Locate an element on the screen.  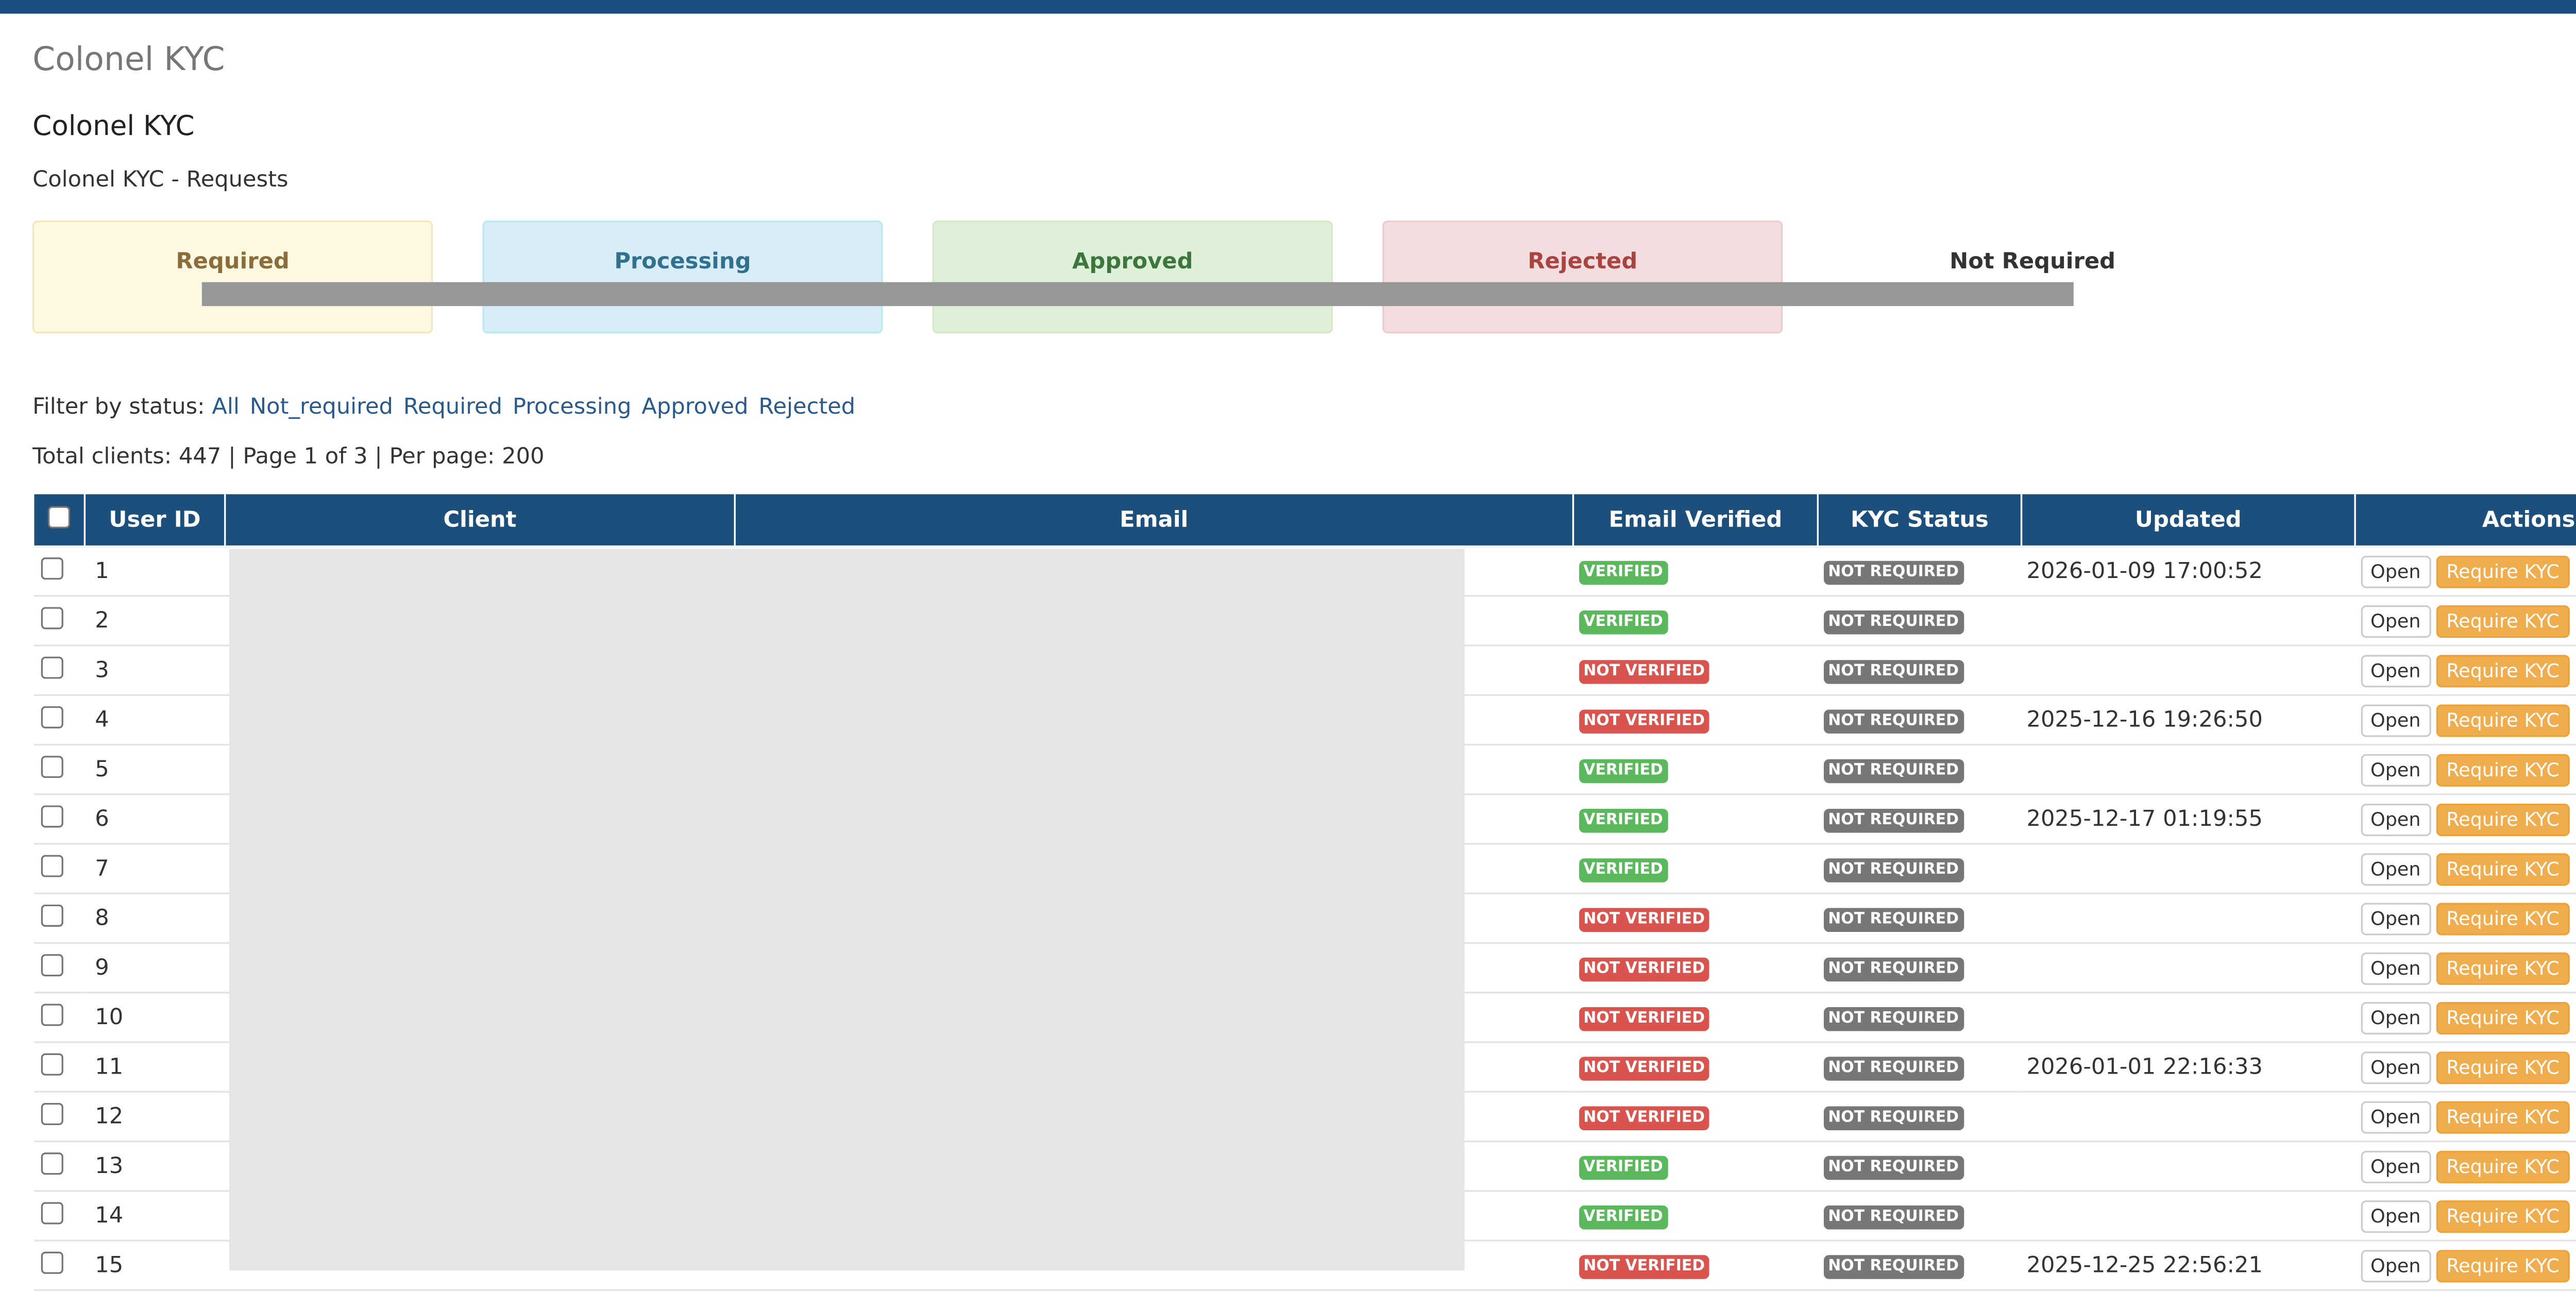
column-header: KYC Status is located at coordinates (1920, 520).